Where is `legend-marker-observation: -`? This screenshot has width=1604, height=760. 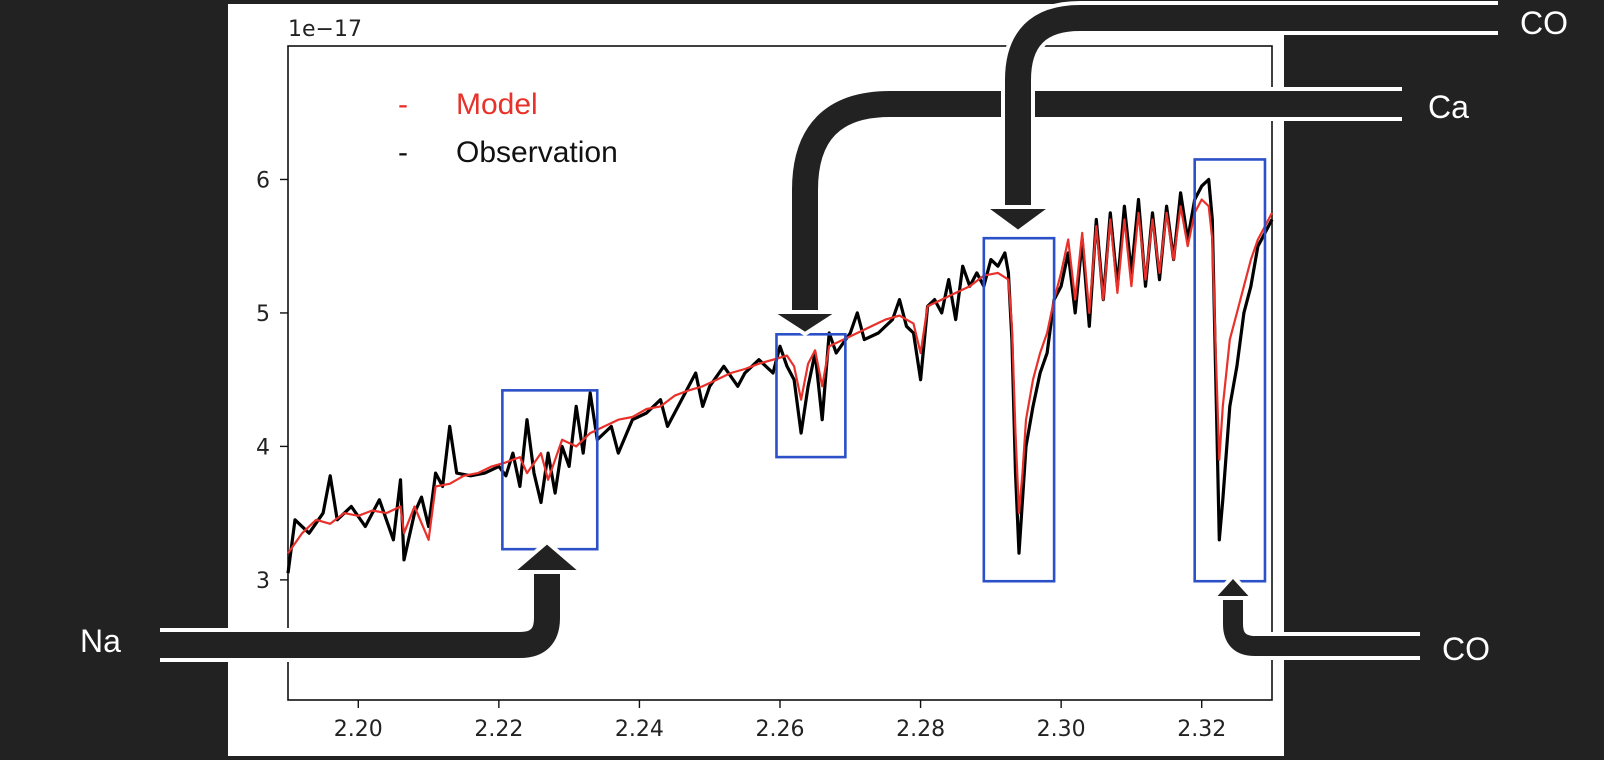
legend-marker-observation: - is located at coordinates (403, 152).